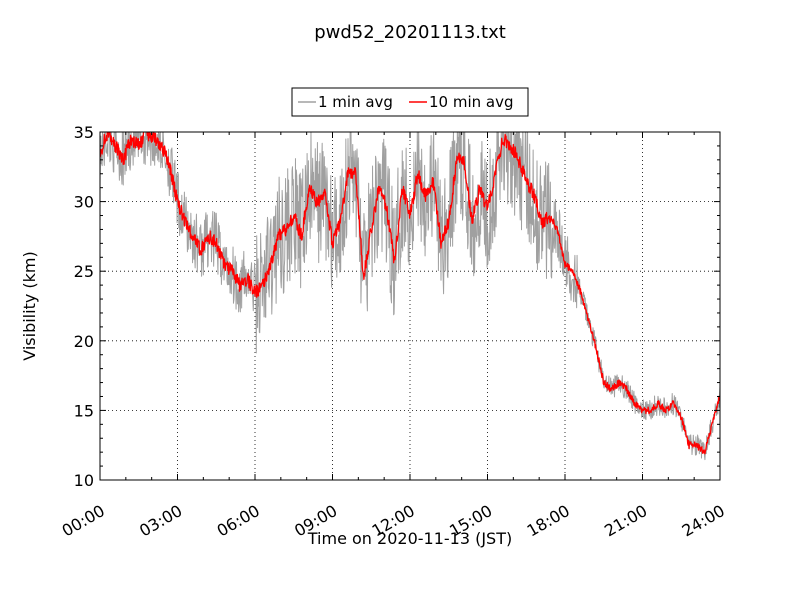  What do you see at coordinates (83, 521) in the screenshot?
I see `x-tick-label: 00:00` at bounding box center [83, 521].